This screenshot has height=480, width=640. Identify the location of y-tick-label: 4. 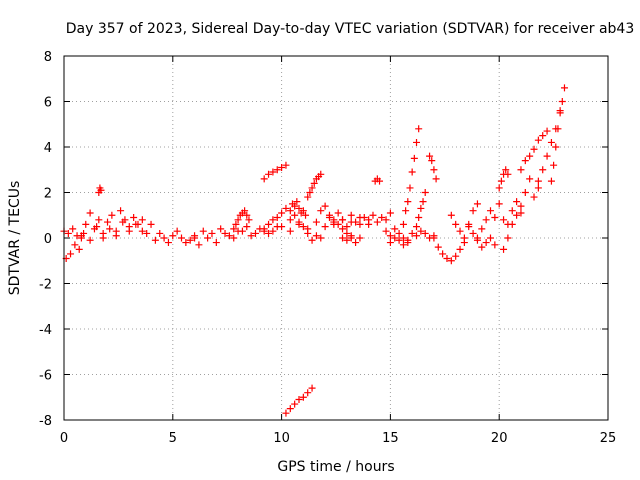
(48, 148).